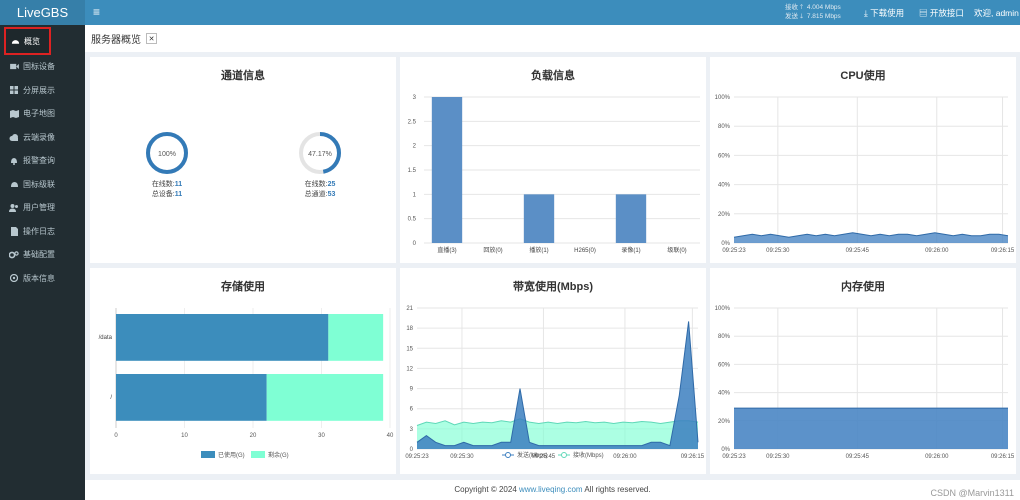 The height and width of the screenshot is (500, 1020). Describe the element at coordinates (253, 436) in the screenshot. I see `x-tick-label: 20` at that location.